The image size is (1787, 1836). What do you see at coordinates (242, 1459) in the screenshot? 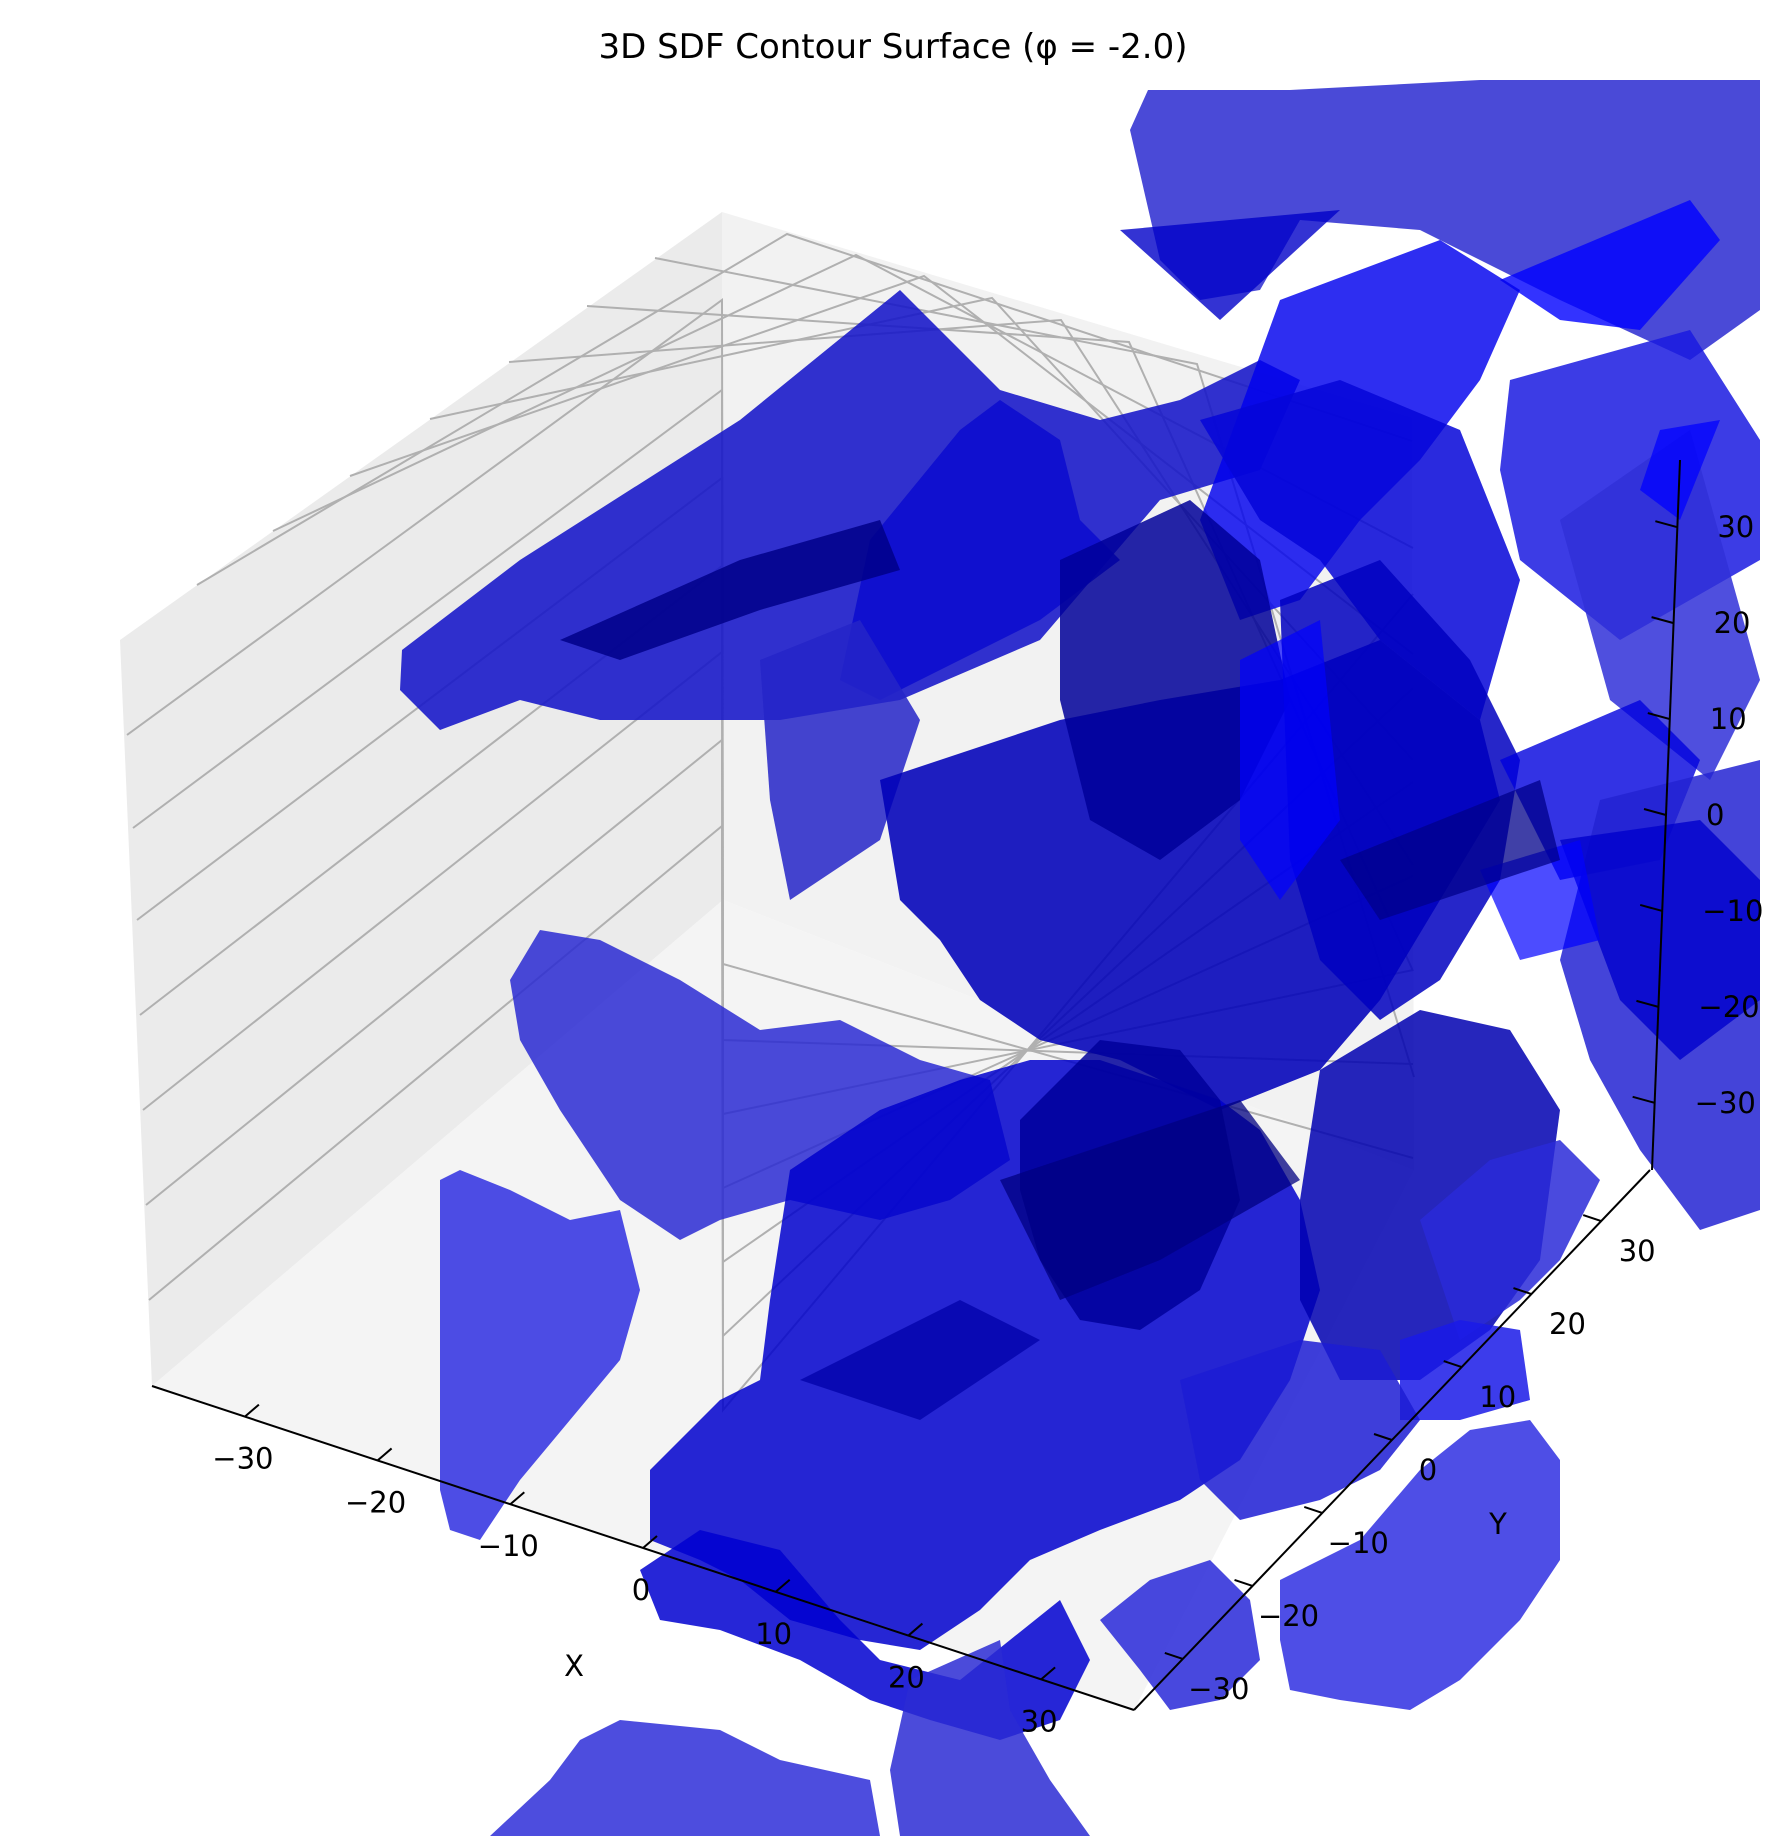
I see `x-tick-label: −30` at bounding box center [242, 1459].